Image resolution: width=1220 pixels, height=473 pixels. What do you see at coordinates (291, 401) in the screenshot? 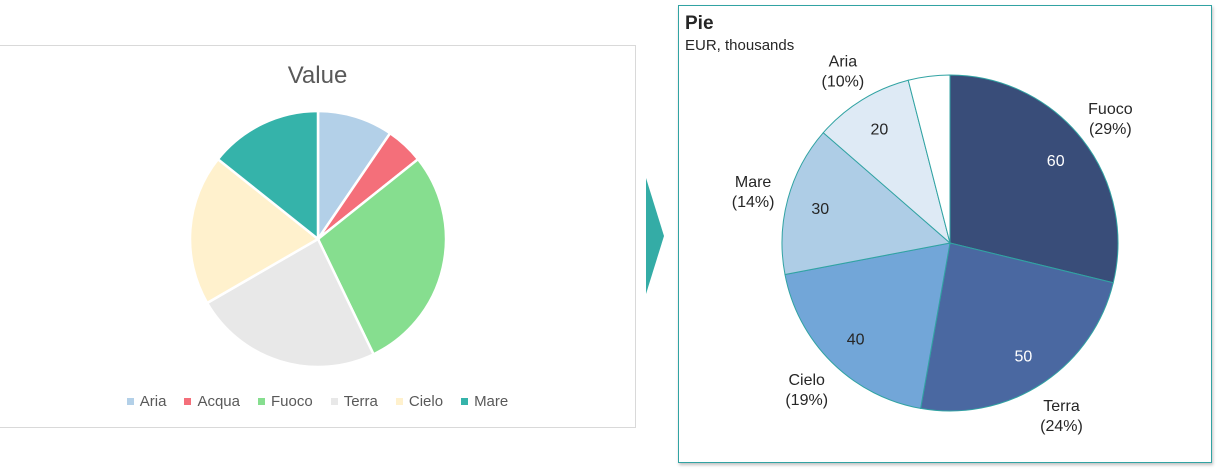
I see `legend-label: Fuoco` at bounding box center [291, 401].